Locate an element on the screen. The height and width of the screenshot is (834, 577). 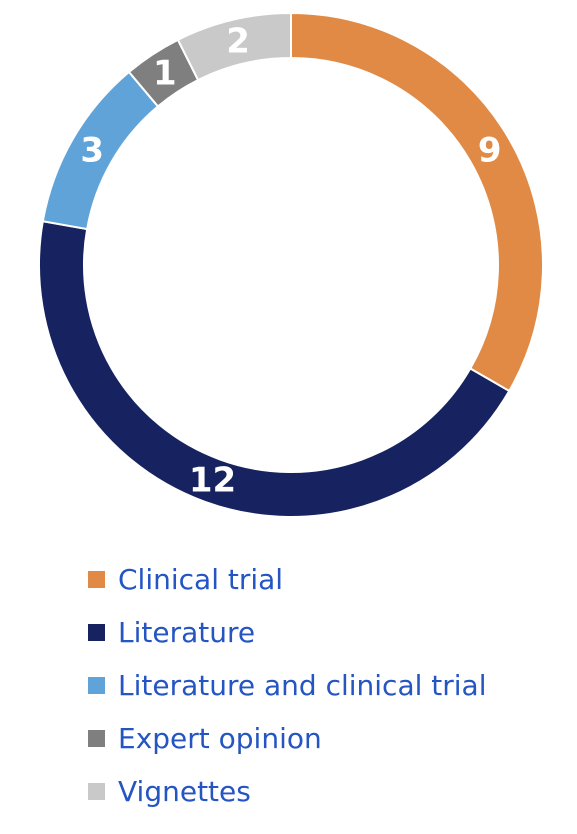
legend-item-literature-and-clinical-trial: Literature and clinical trial is located at coordinates (287, 685).